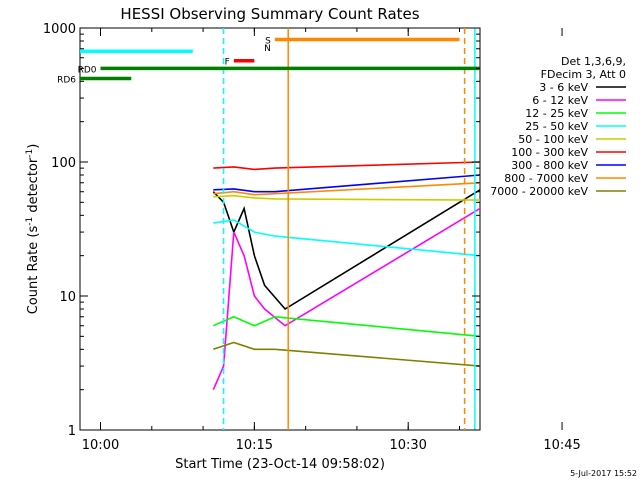 The image size is (640, 480). I want to click on legend-label-7: 800 - 7000 keV, so click(546, 178).